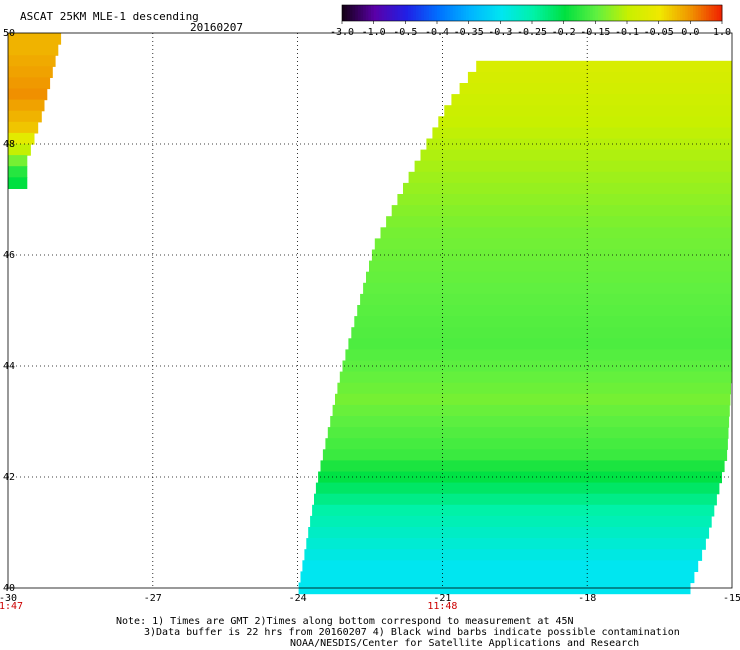 The width and height of the screenshot is (740, 650). I want to click on colorbar-tick-label: -0.15, so click(595, 32).